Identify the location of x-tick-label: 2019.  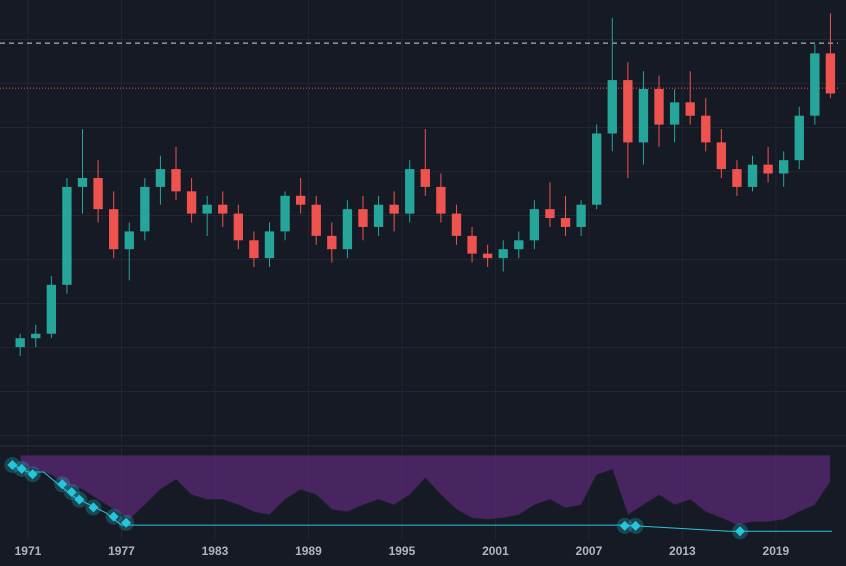
(776, 551).